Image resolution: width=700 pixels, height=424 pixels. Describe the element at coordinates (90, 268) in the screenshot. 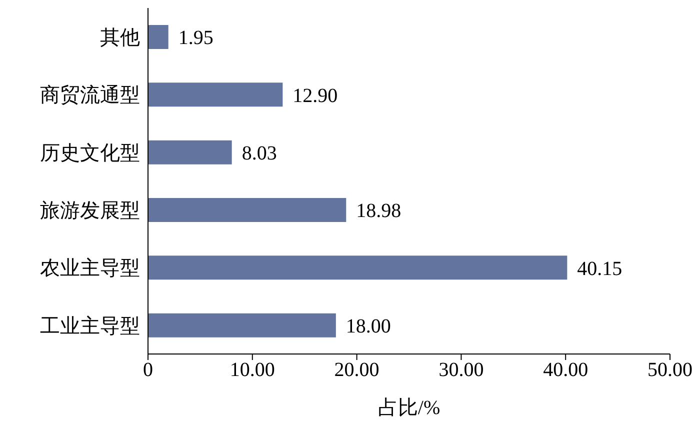

I see `y-tick-label: 农业主导型` at that location.